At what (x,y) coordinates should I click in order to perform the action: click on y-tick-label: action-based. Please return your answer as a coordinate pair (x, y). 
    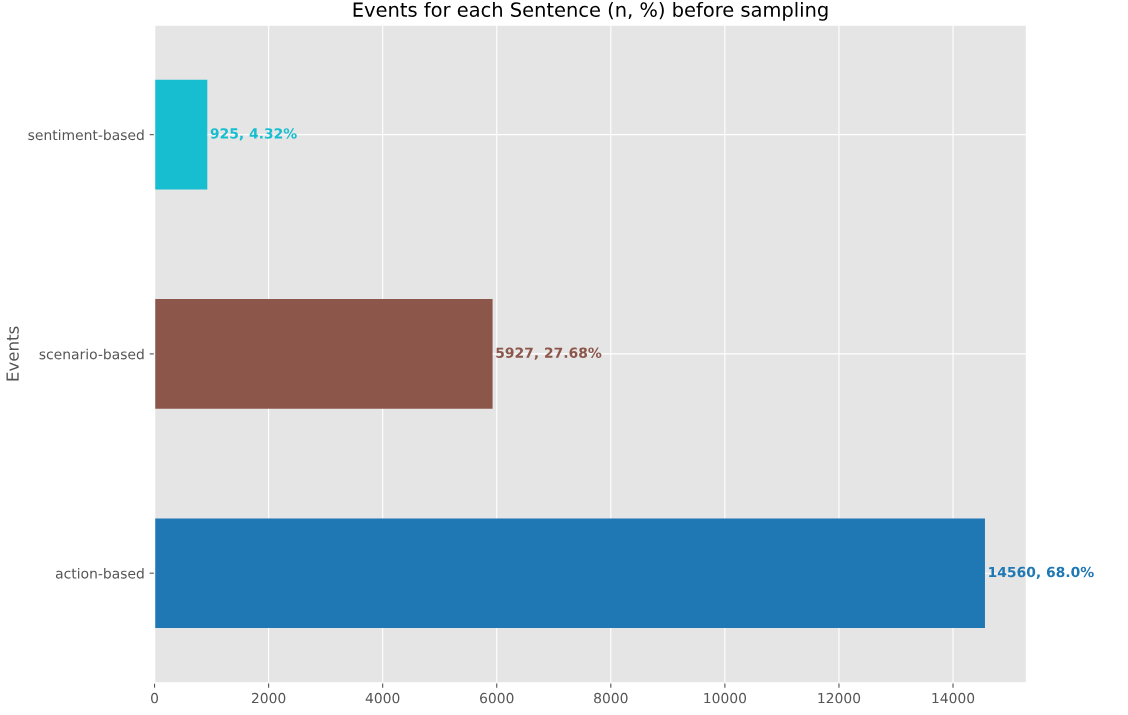
    Looking at the image, I should click on (99, 573).